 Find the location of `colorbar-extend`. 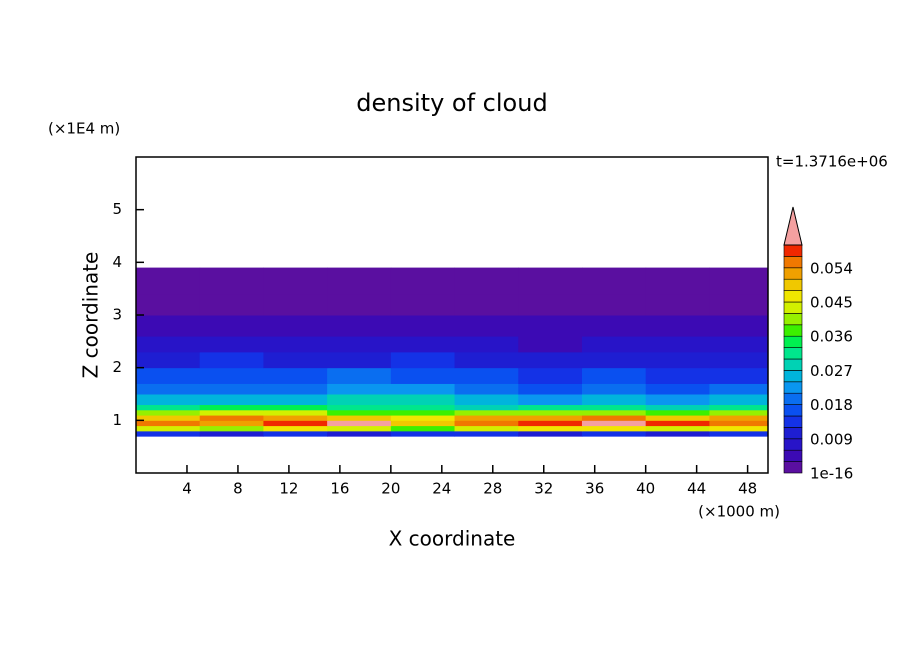

colorbar-extend is located at coordinates (793, 226).